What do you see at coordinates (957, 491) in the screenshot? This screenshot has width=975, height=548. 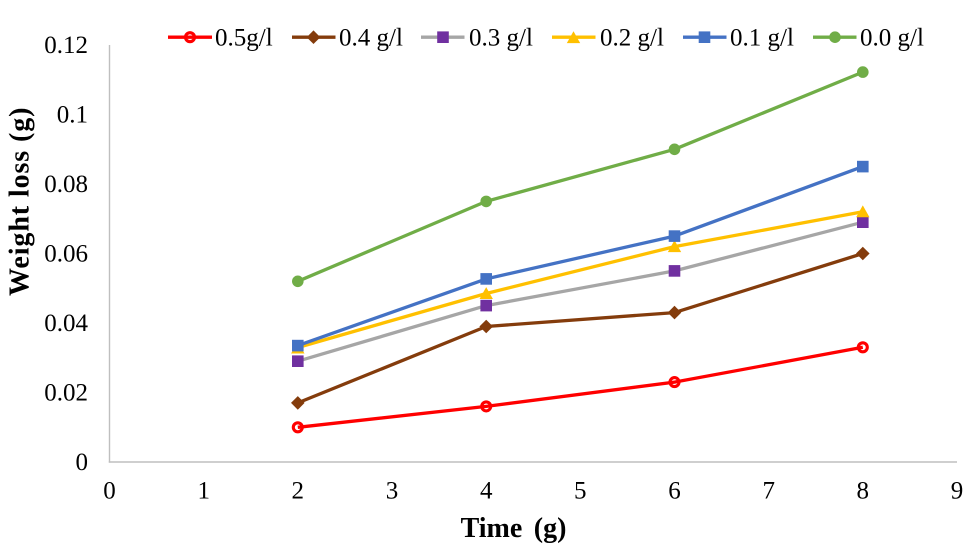 I see `svg-text: 9` at bounding box center [957, 491].